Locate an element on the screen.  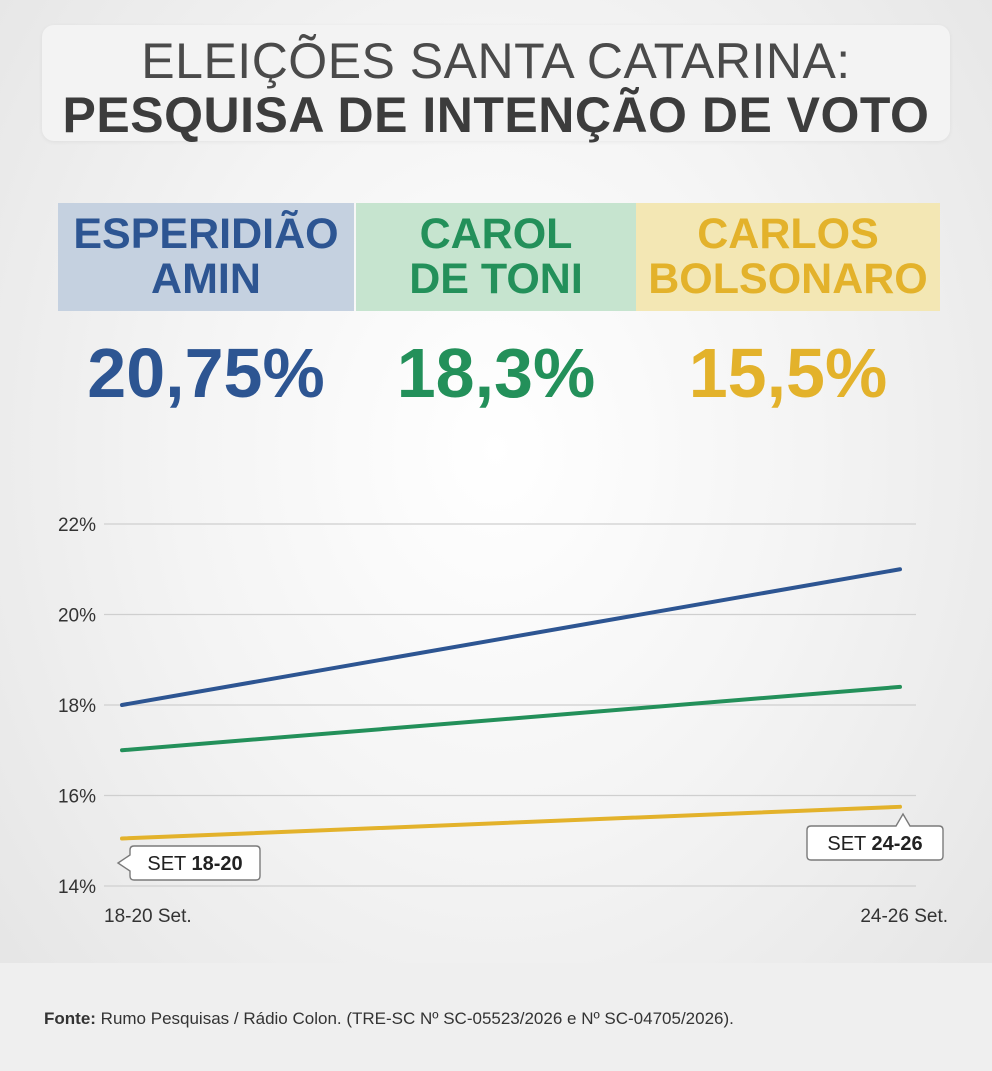
y-tick-label: 18% is located at coordinates (77, 706).